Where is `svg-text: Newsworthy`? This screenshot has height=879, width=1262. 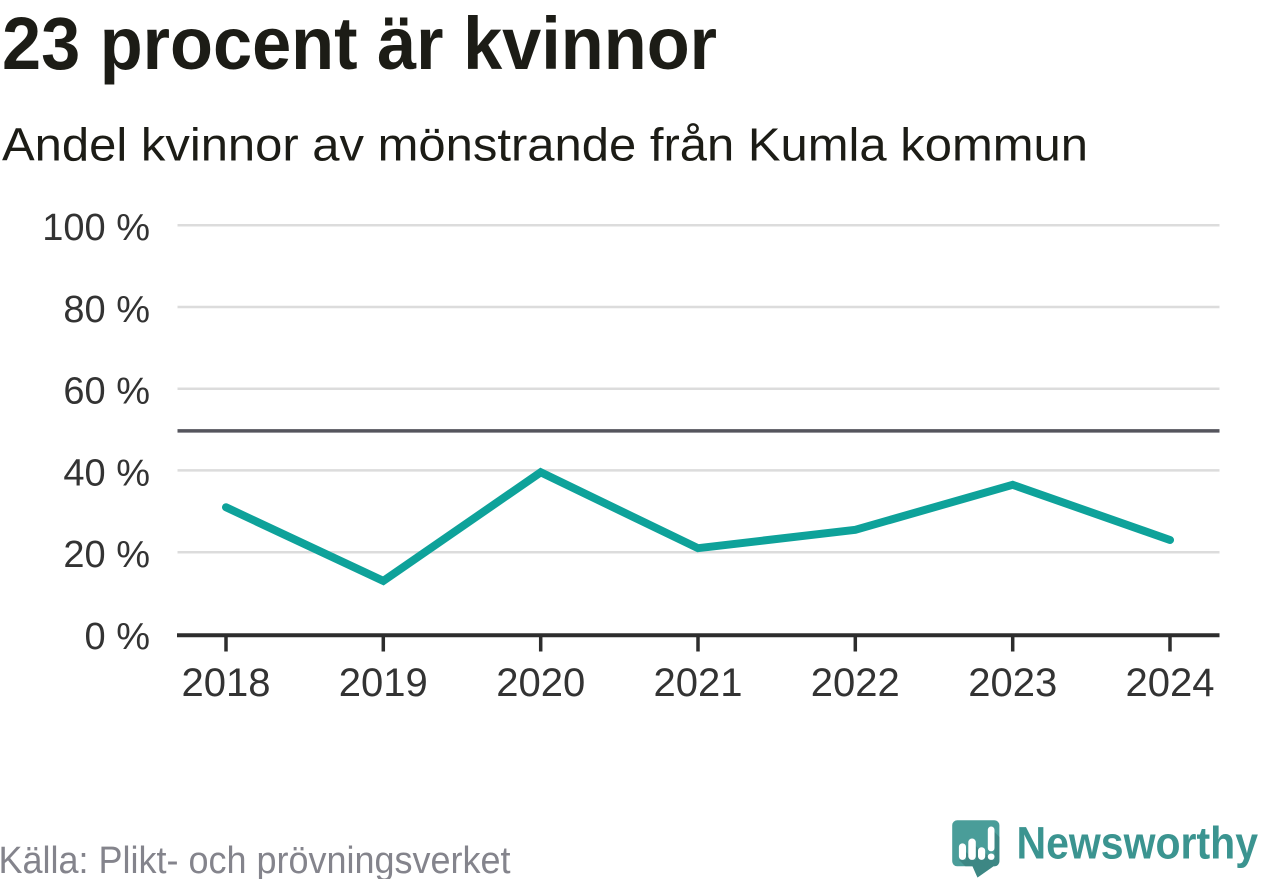 svg-text: Newsworthy is located at coordinates (1138, 843).